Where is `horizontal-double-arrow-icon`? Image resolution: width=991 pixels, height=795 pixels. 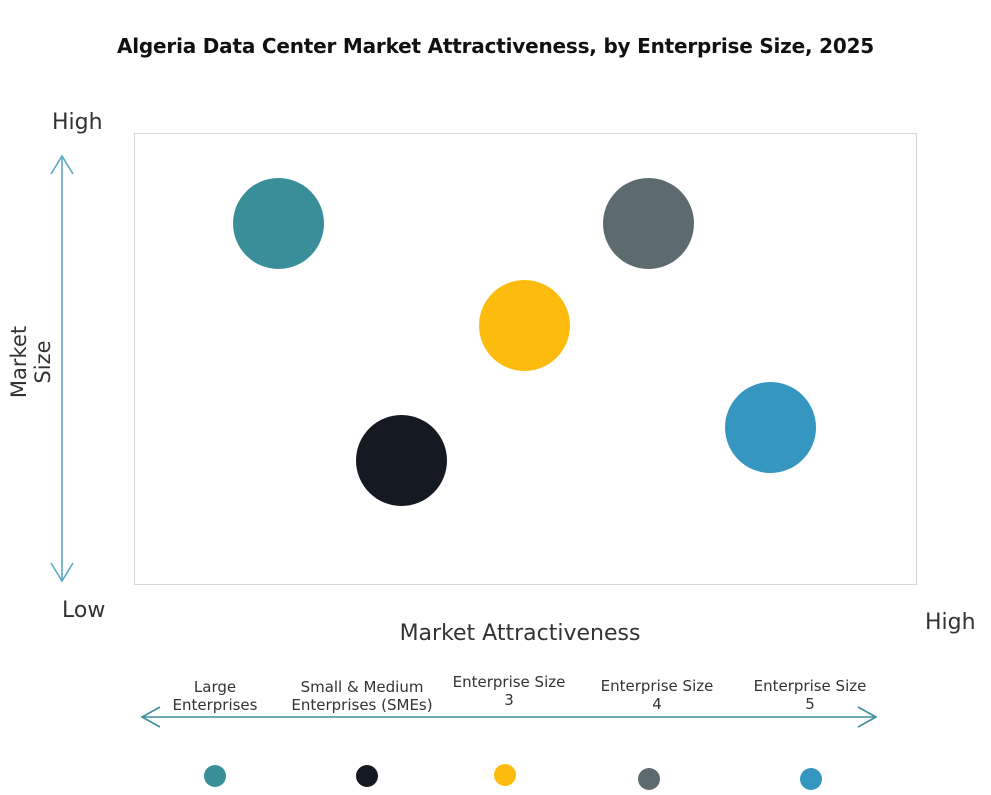 horizontal-double-arrow-icon is located at coordinates (509, 717).